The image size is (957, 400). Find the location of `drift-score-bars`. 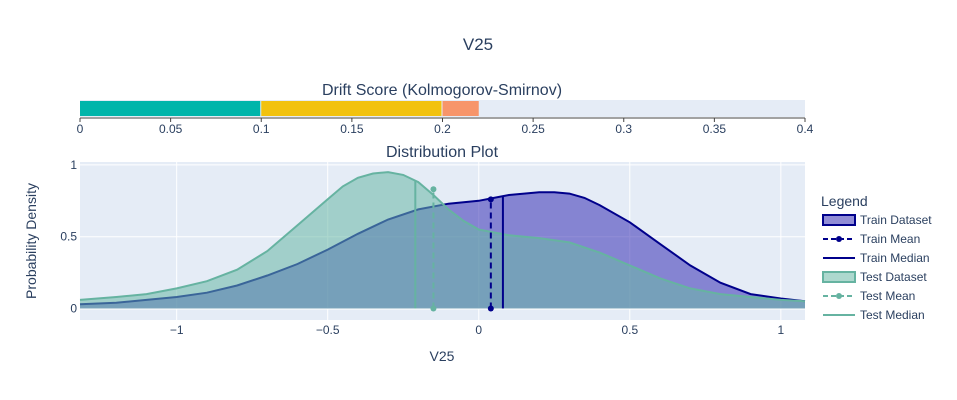

drift-score-bars is located at coordinates (279, 108).